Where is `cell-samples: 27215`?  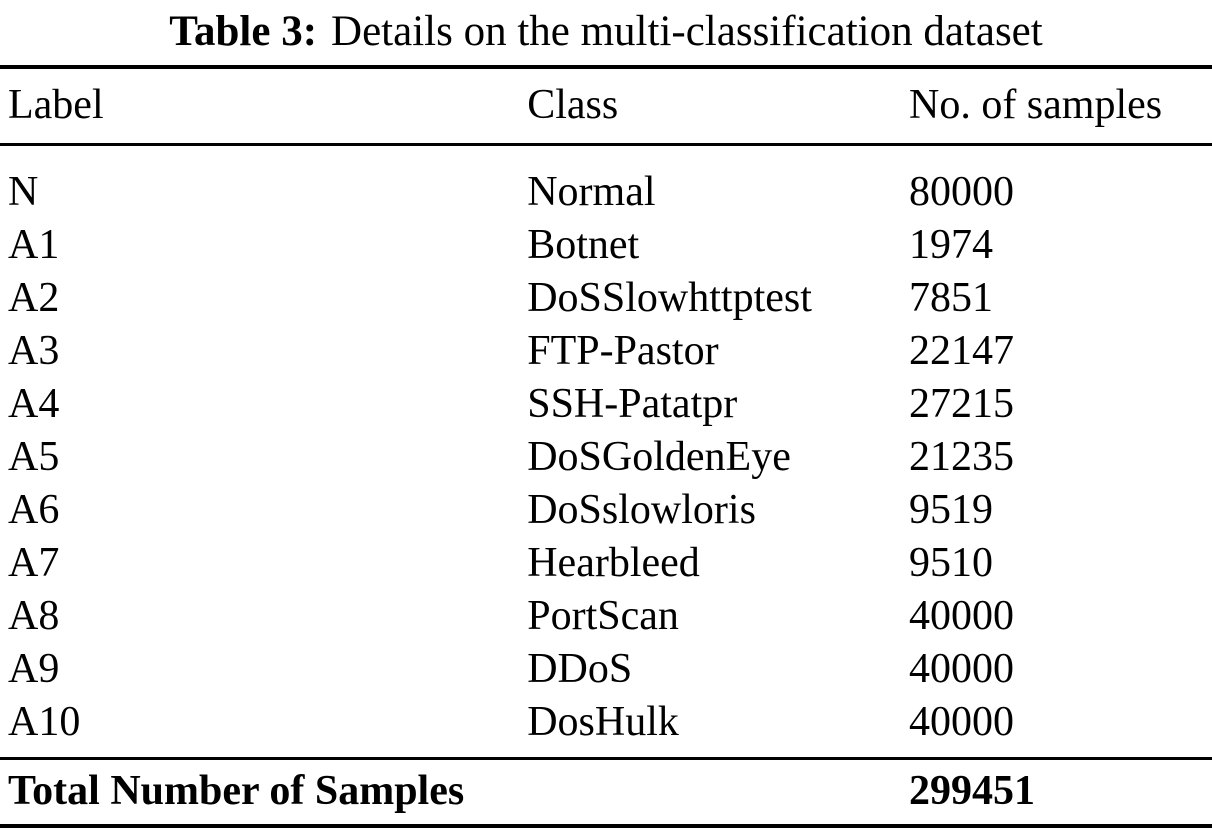
cell-samples: 27215 is located at coordinates (961, 404).